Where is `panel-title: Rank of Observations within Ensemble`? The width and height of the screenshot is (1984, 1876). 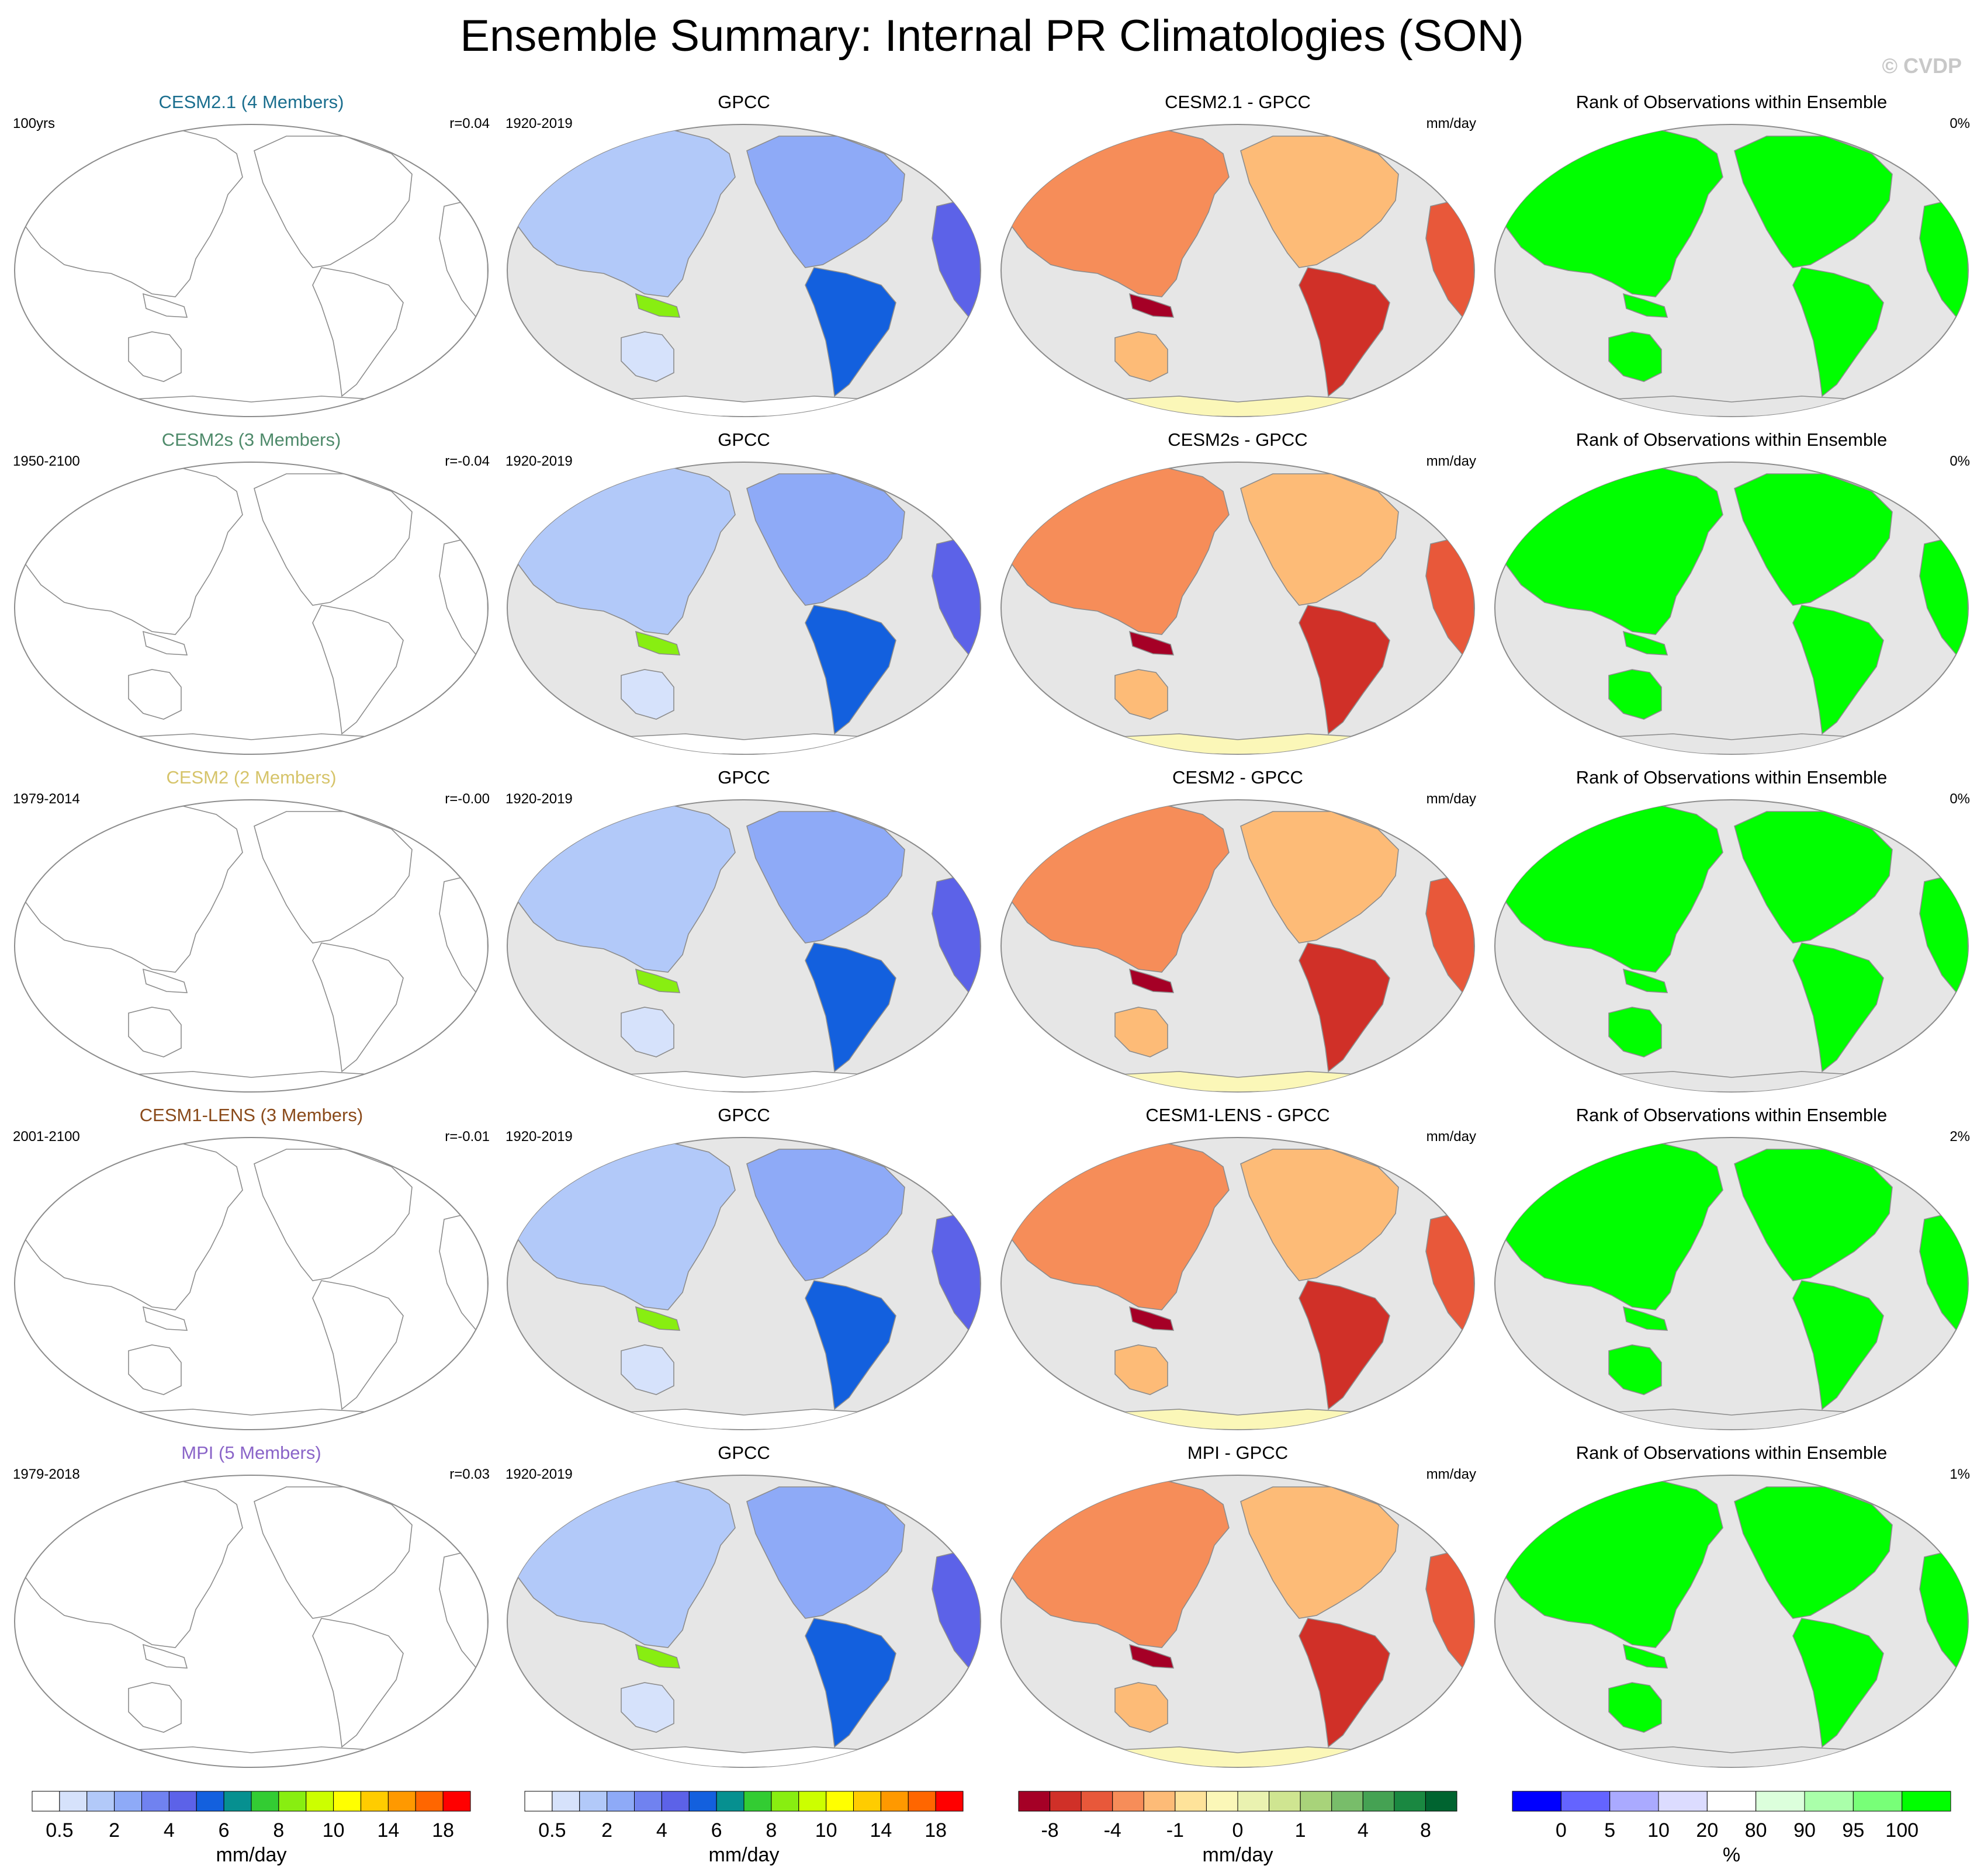
panel-title: Rank of Observations within Ensemble is located at coordinates (1732, 439).